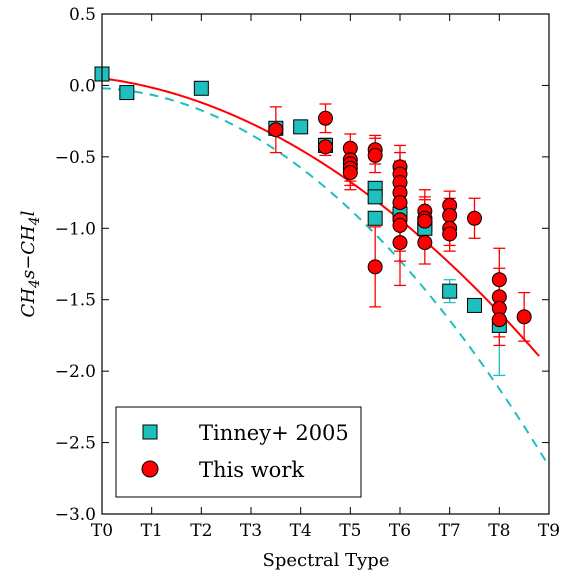 The image size is (568, 580). Describe the element at coordinates (75, 372) in the screenshot. I see `y-tick-label: −2.0` at that location.